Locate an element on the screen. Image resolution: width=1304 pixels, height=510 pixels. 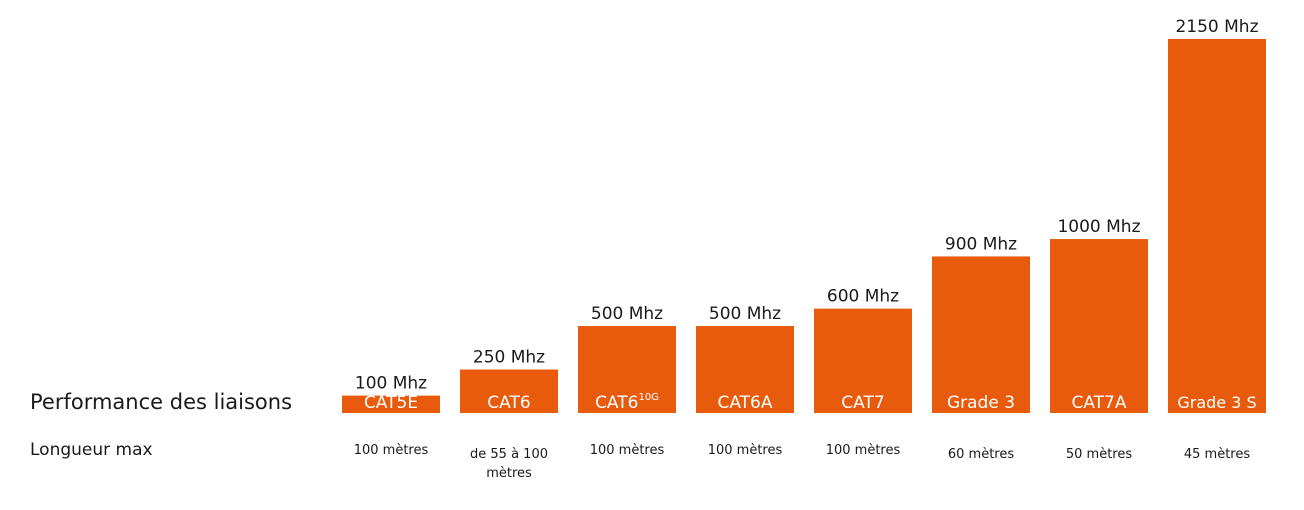
category-label-0: CAT5E is located at coordinates (391, 403).